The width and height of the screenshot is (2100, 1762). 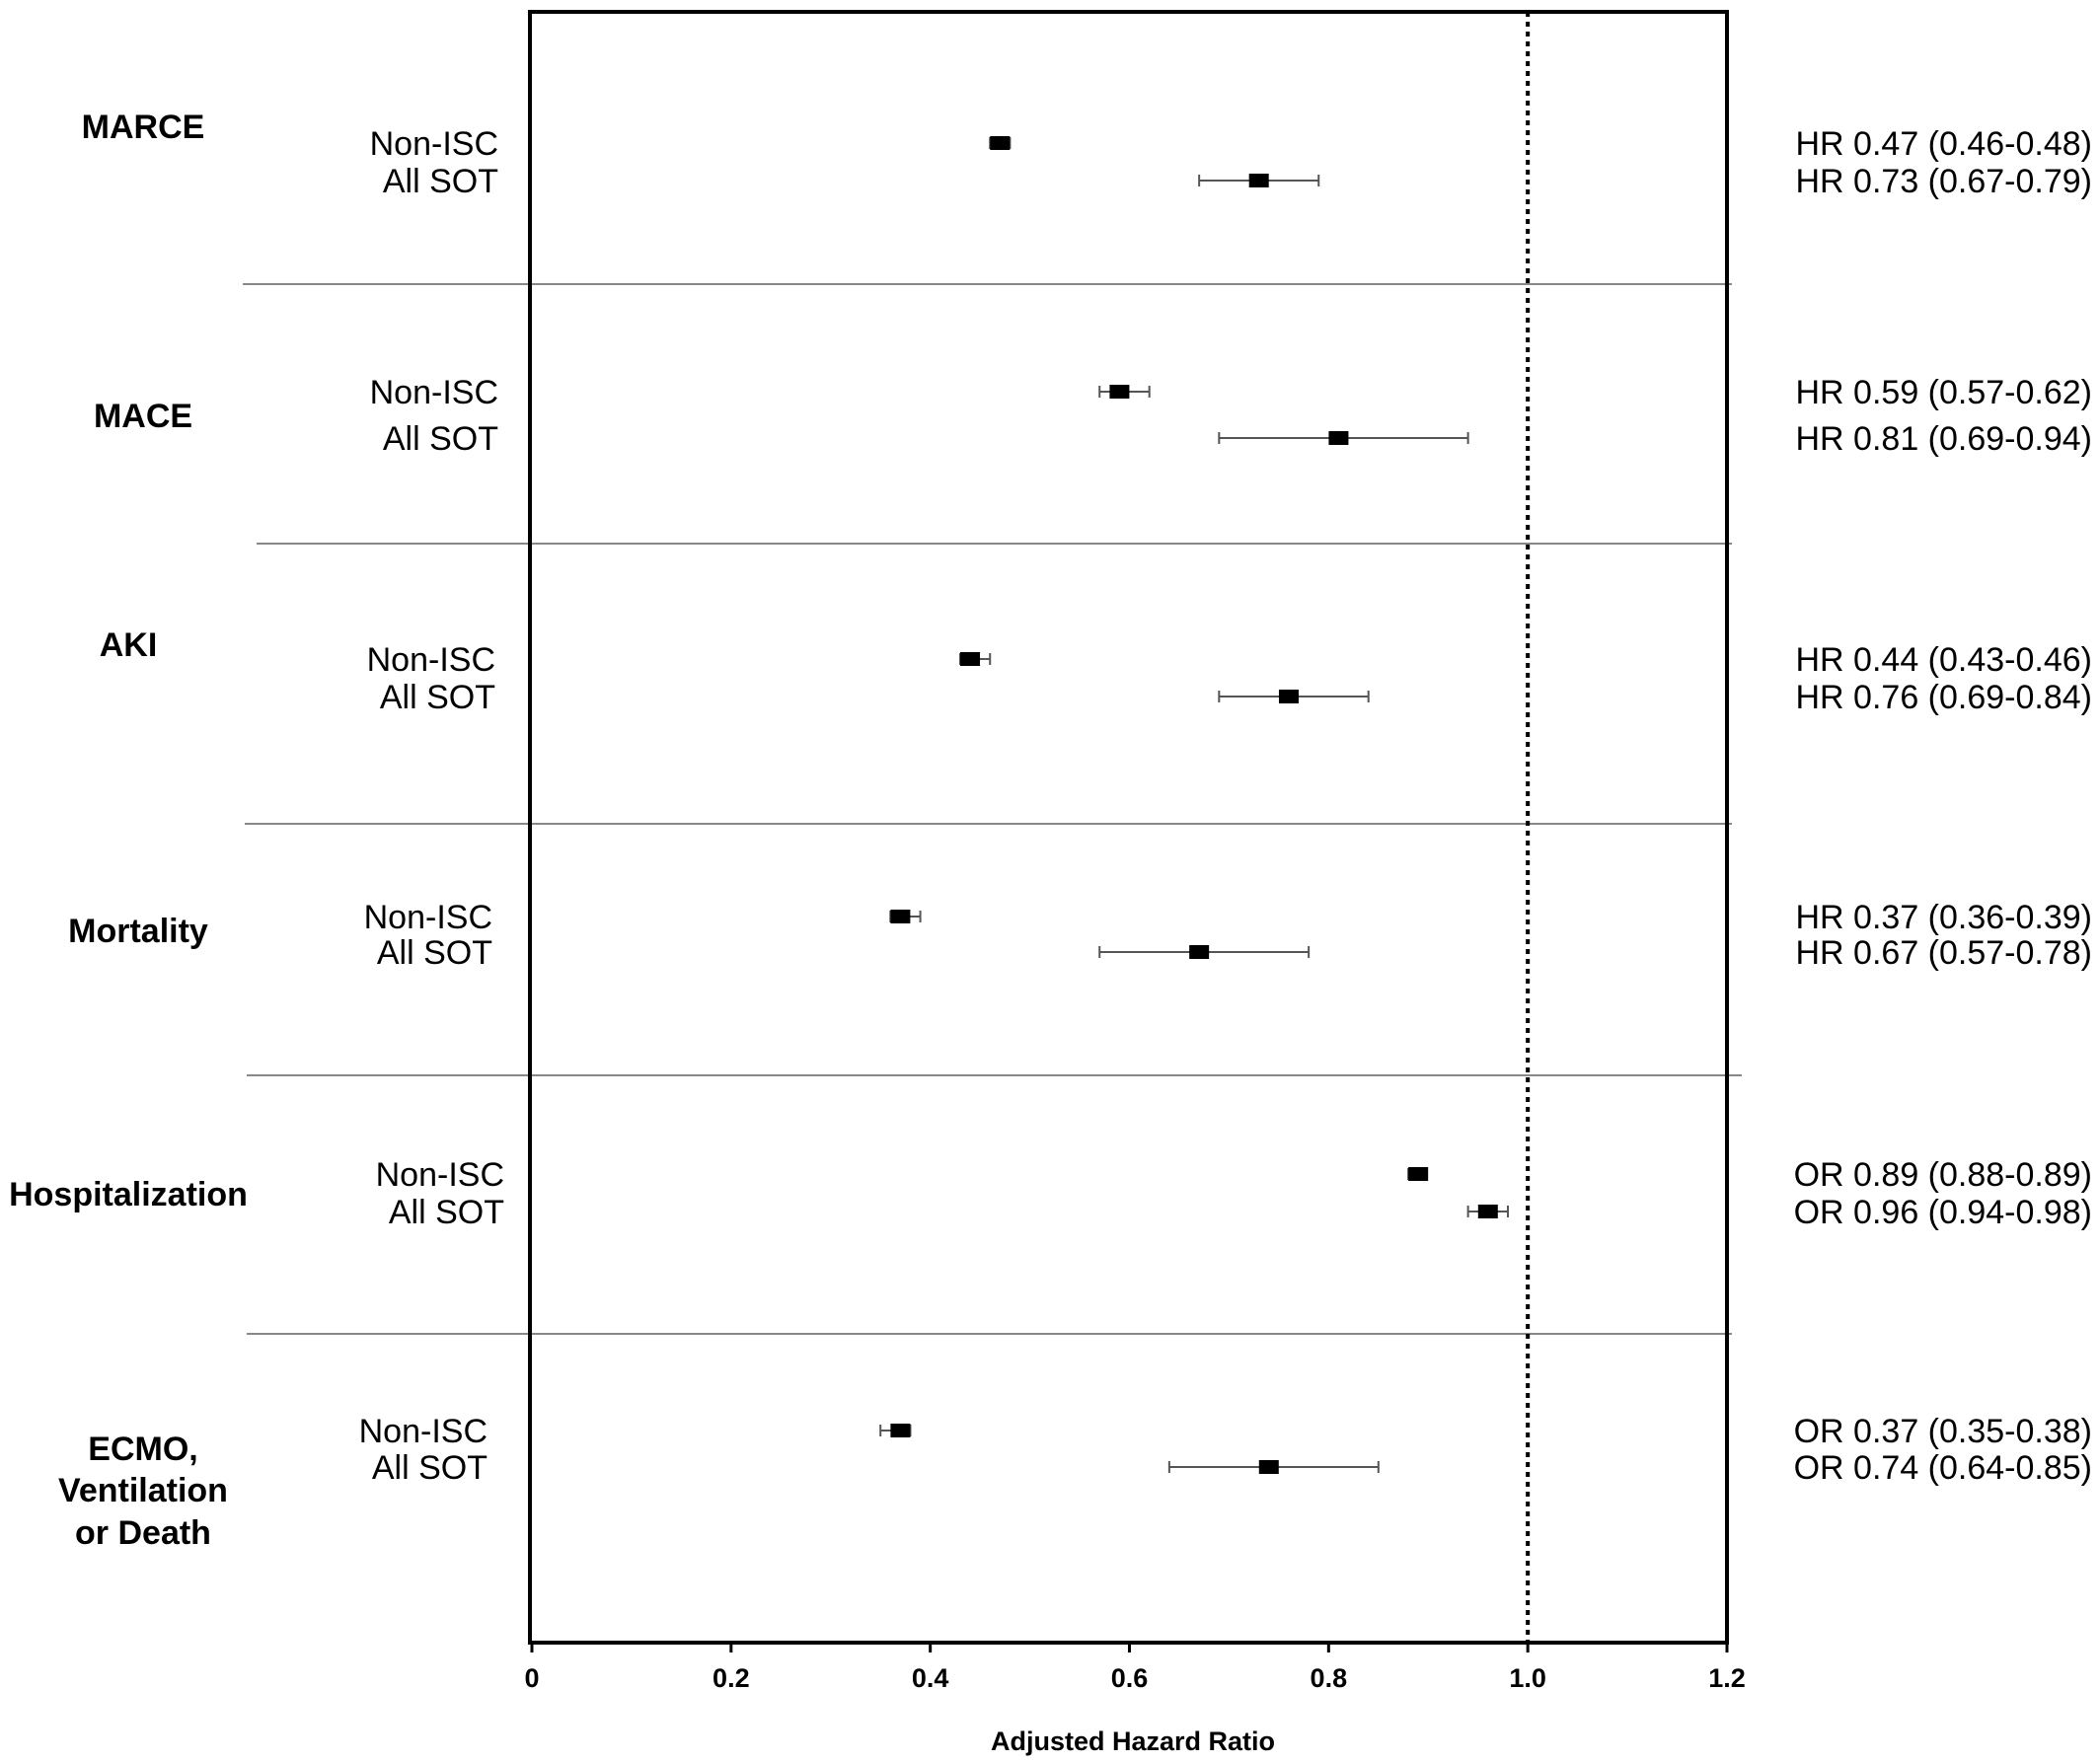 I want to click on outcome-label: Mortality, so click(x=138, y=932).